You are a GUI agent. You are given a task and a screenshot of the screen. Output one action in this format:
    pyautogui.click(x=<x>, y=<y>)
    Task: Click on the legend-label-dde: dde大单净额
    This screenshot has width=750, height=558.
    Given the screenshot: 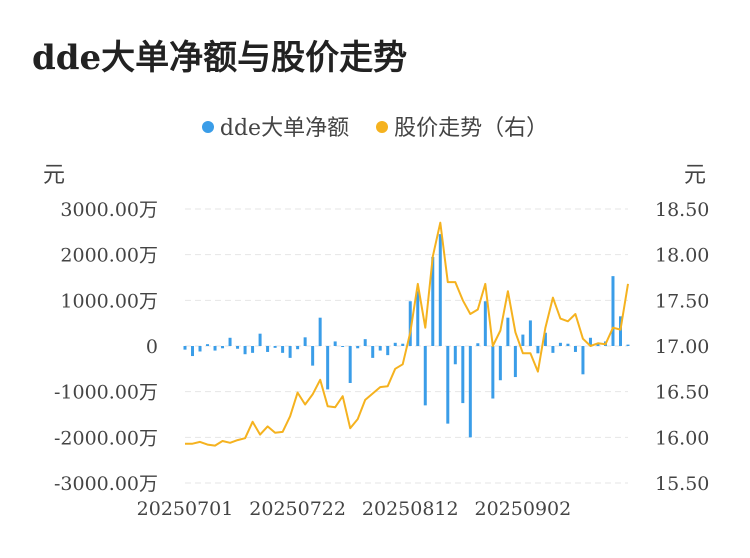 What is the action you would take?
    pyautogui.click(x=284, y=128)
    